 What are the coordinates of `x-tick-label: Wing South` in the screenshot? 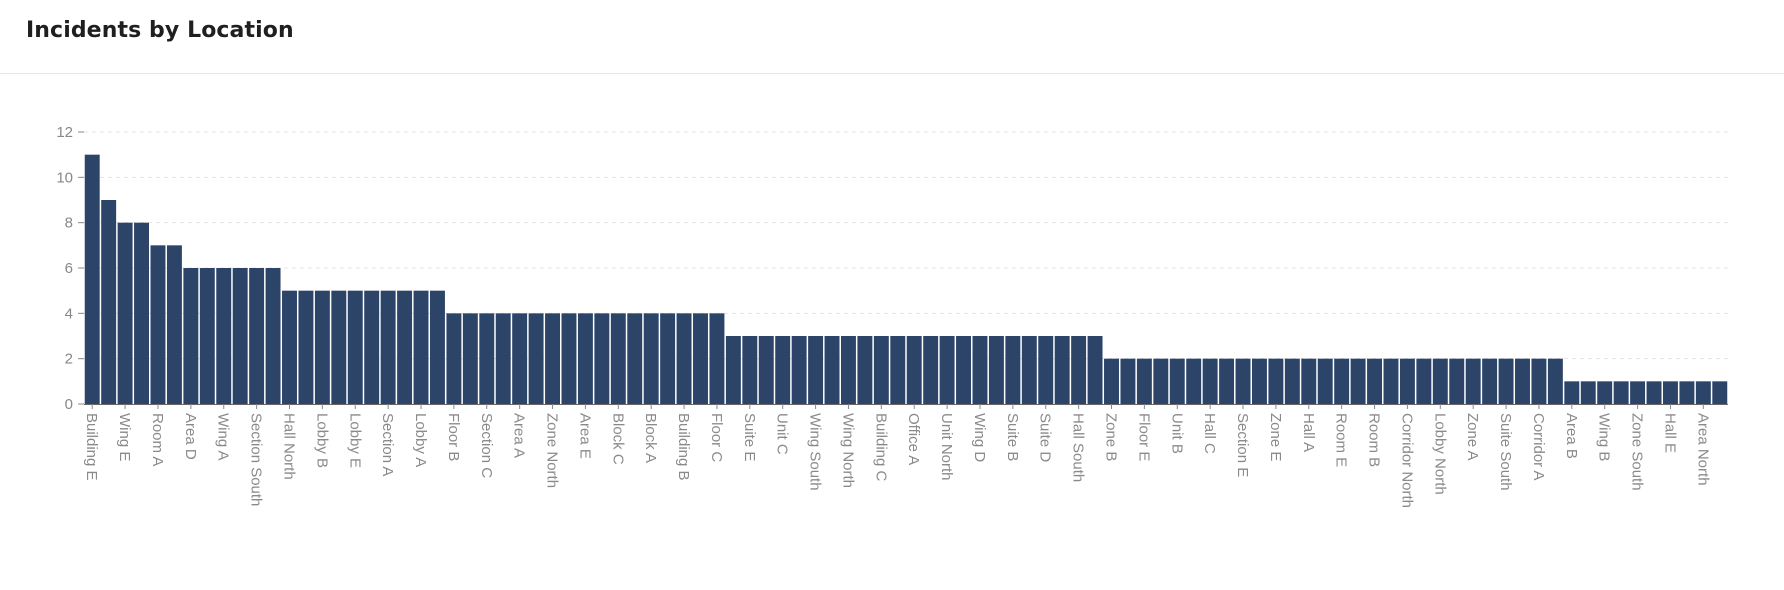 It's located at (815, 452).